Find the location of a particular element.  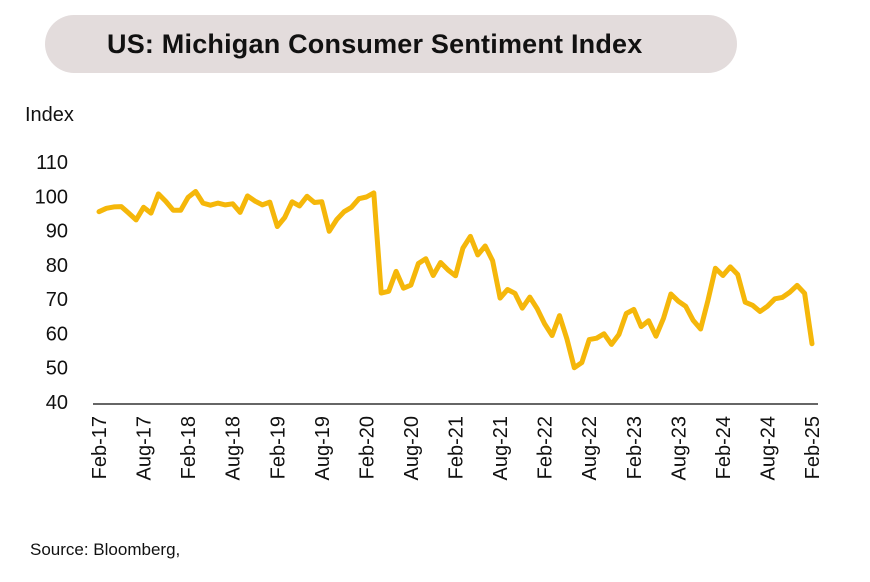

x-tick-label: Feb-23 is located at coordinates (635, 447).